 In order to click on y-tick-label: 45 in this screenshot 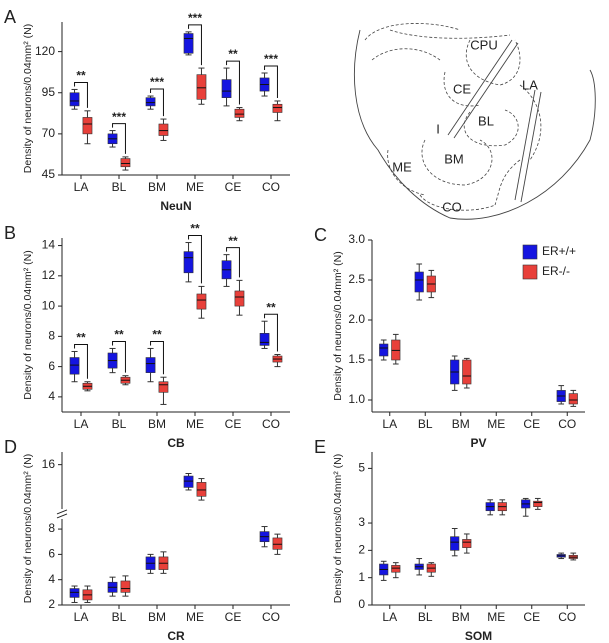, I will do `click(49, 174)`.